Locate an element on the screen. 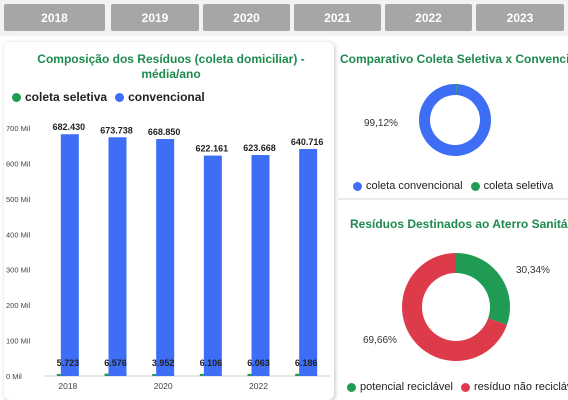 The image size is (568, 400). data-label-coleta-seletiva: 6.186 is located at coordinates (306, 363).